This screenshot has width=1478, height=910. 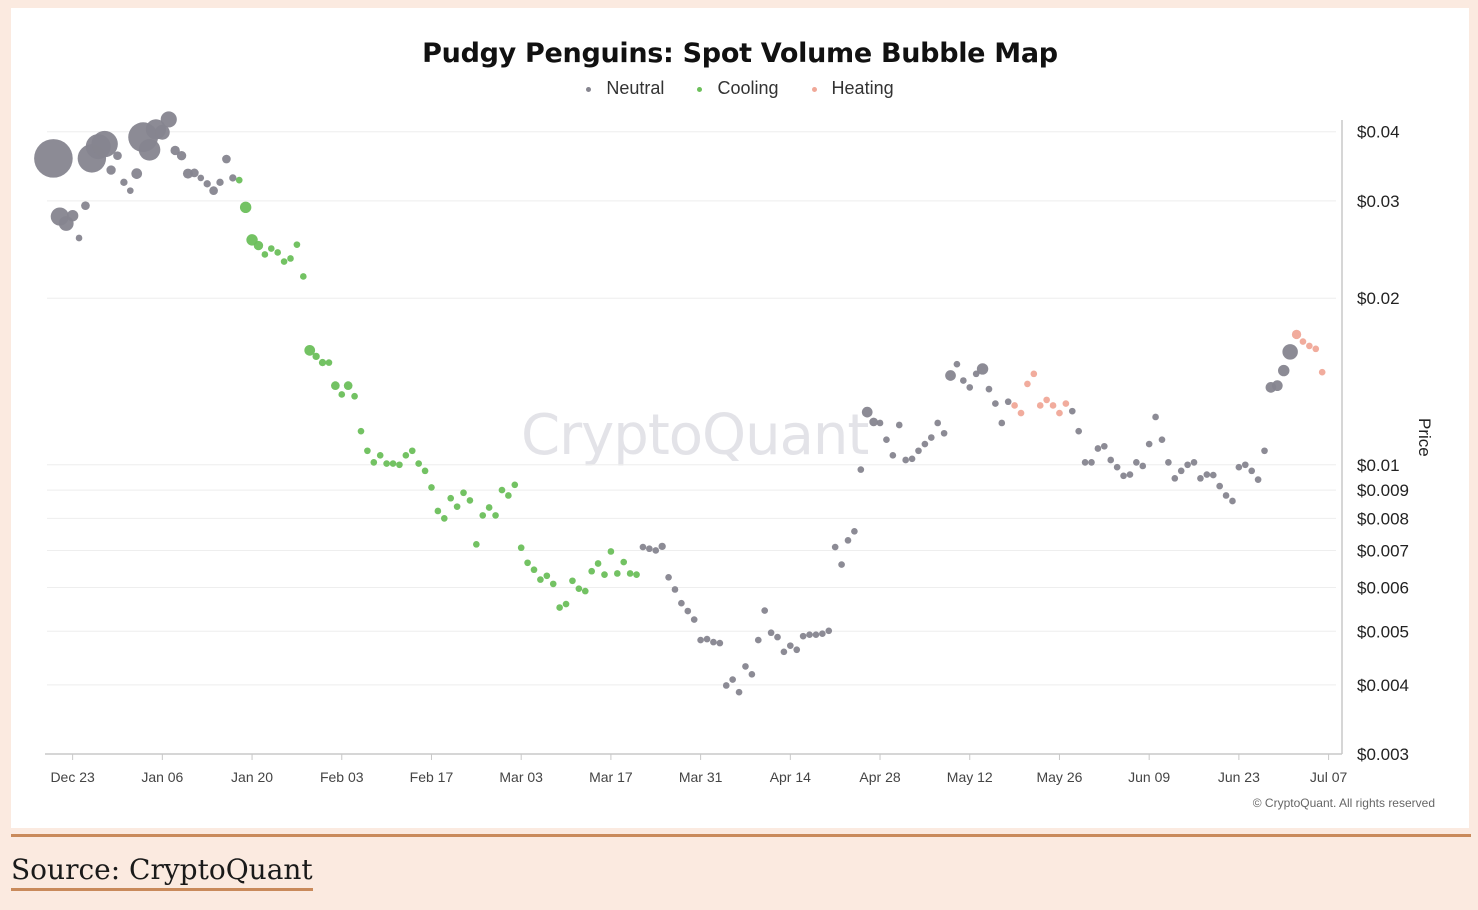 I want to click on legend-item-cooling: Cooling, so click(x=738, y=88).